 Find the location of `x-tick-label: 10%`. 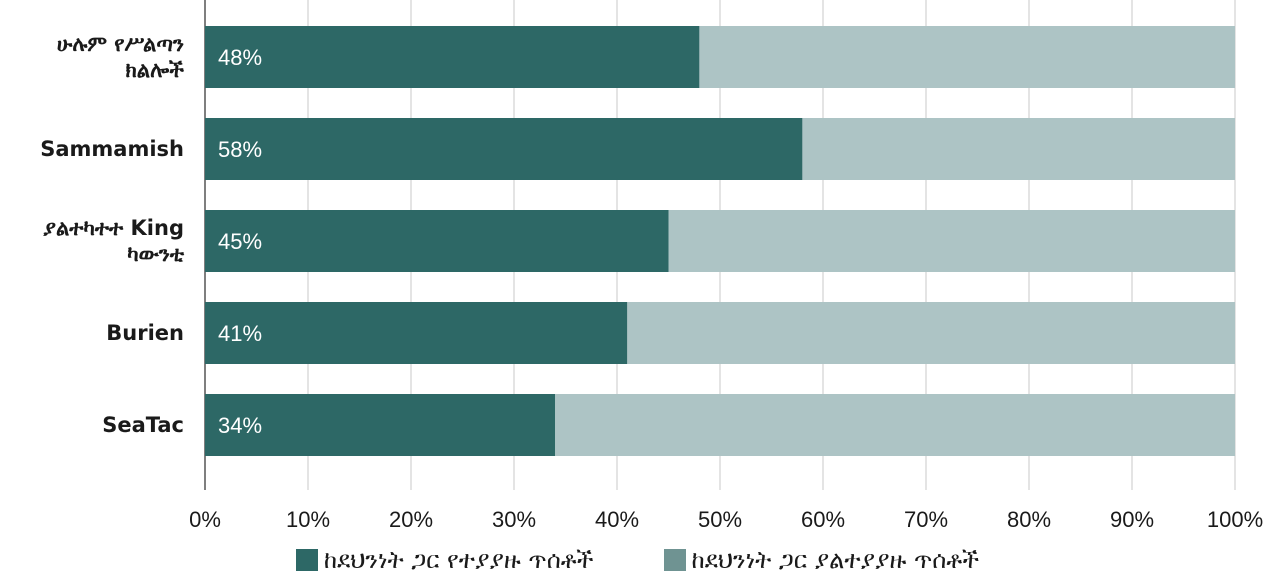

x-tick-label: 10% is located at coordinates (308, 519).